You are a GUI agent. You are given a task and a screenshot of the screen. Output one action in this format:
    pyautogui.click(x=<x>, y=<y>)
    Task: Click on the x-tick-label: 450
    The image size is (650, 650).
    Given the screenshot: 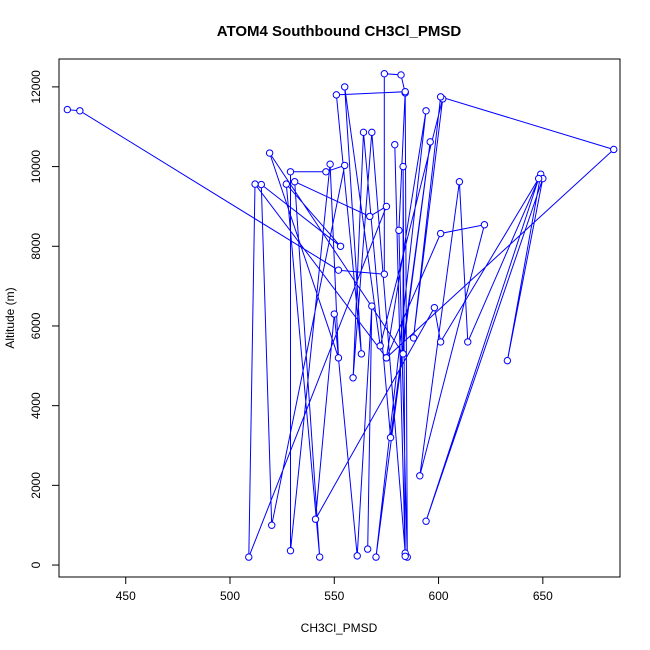 What is the action you would take?
    pyautogui.click(x=126, y=596)
    